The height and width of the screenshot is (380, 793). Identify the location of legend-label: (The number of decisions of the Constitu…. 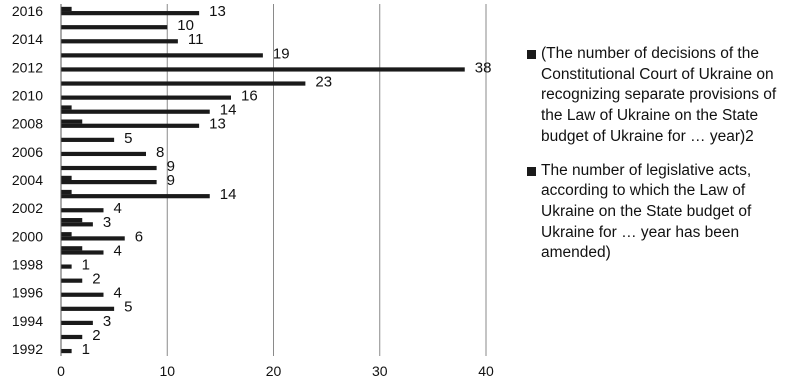
(659, 95).